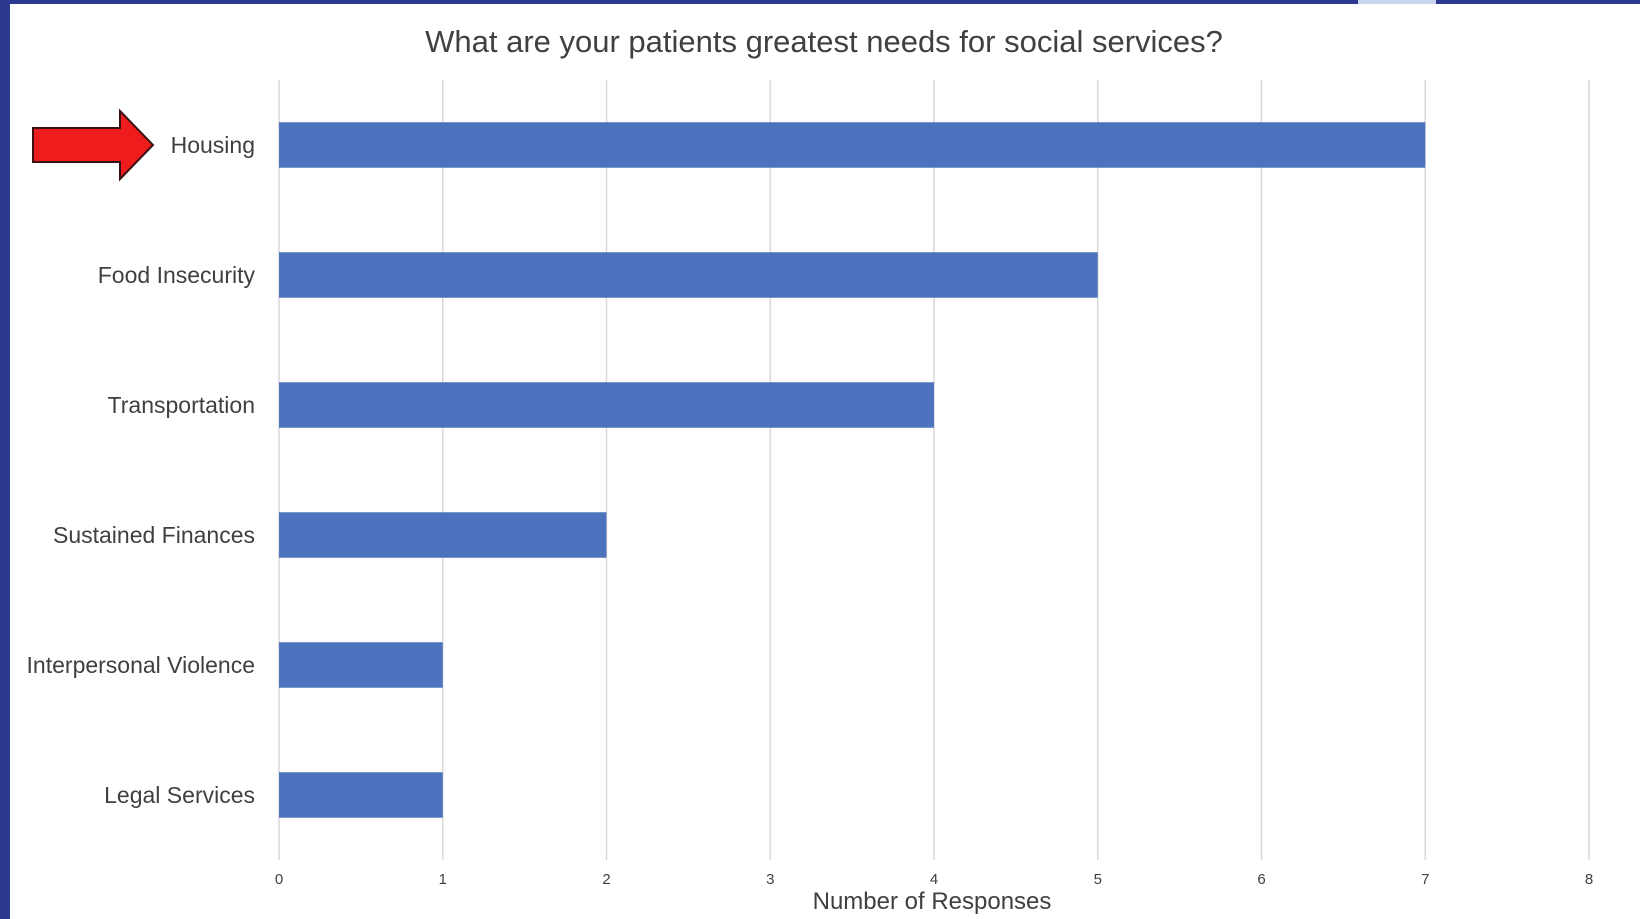 Image resolution: width=1640 pixels, height=919 pixels. What do you see at coordinates (154, 535) in the screenshot?
I see `category-label: Sustained Finances` at bounding box center [154, 535].